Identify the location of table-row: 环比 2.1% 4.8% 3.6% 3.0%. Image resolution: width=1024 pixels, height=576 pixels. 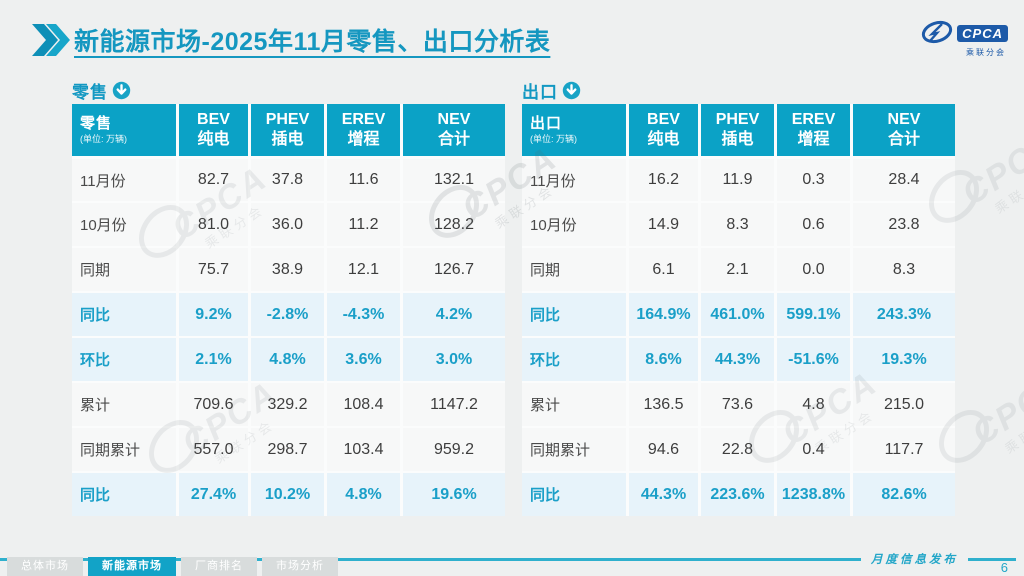
(288, 358).